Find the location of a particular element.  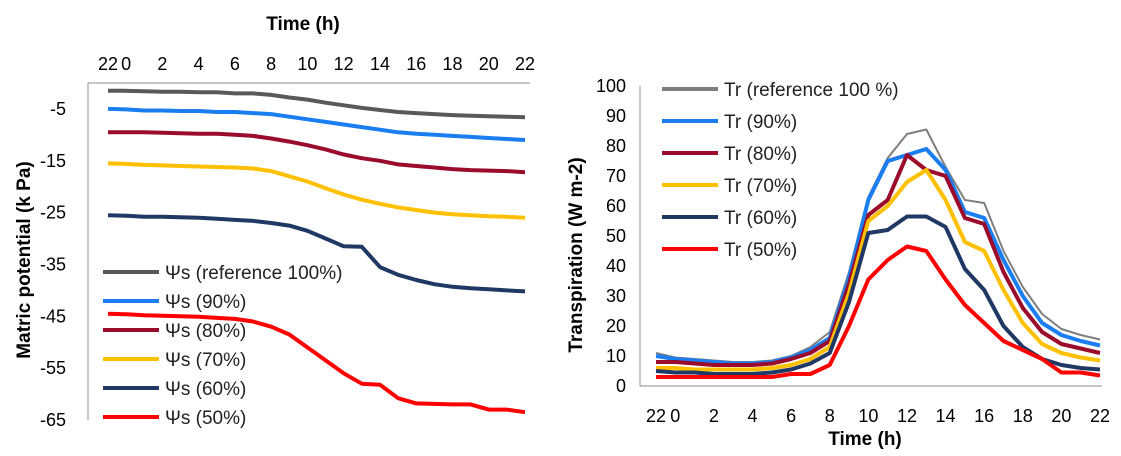

r-x-tick-9: 16 is located at coordinates (984, 416).